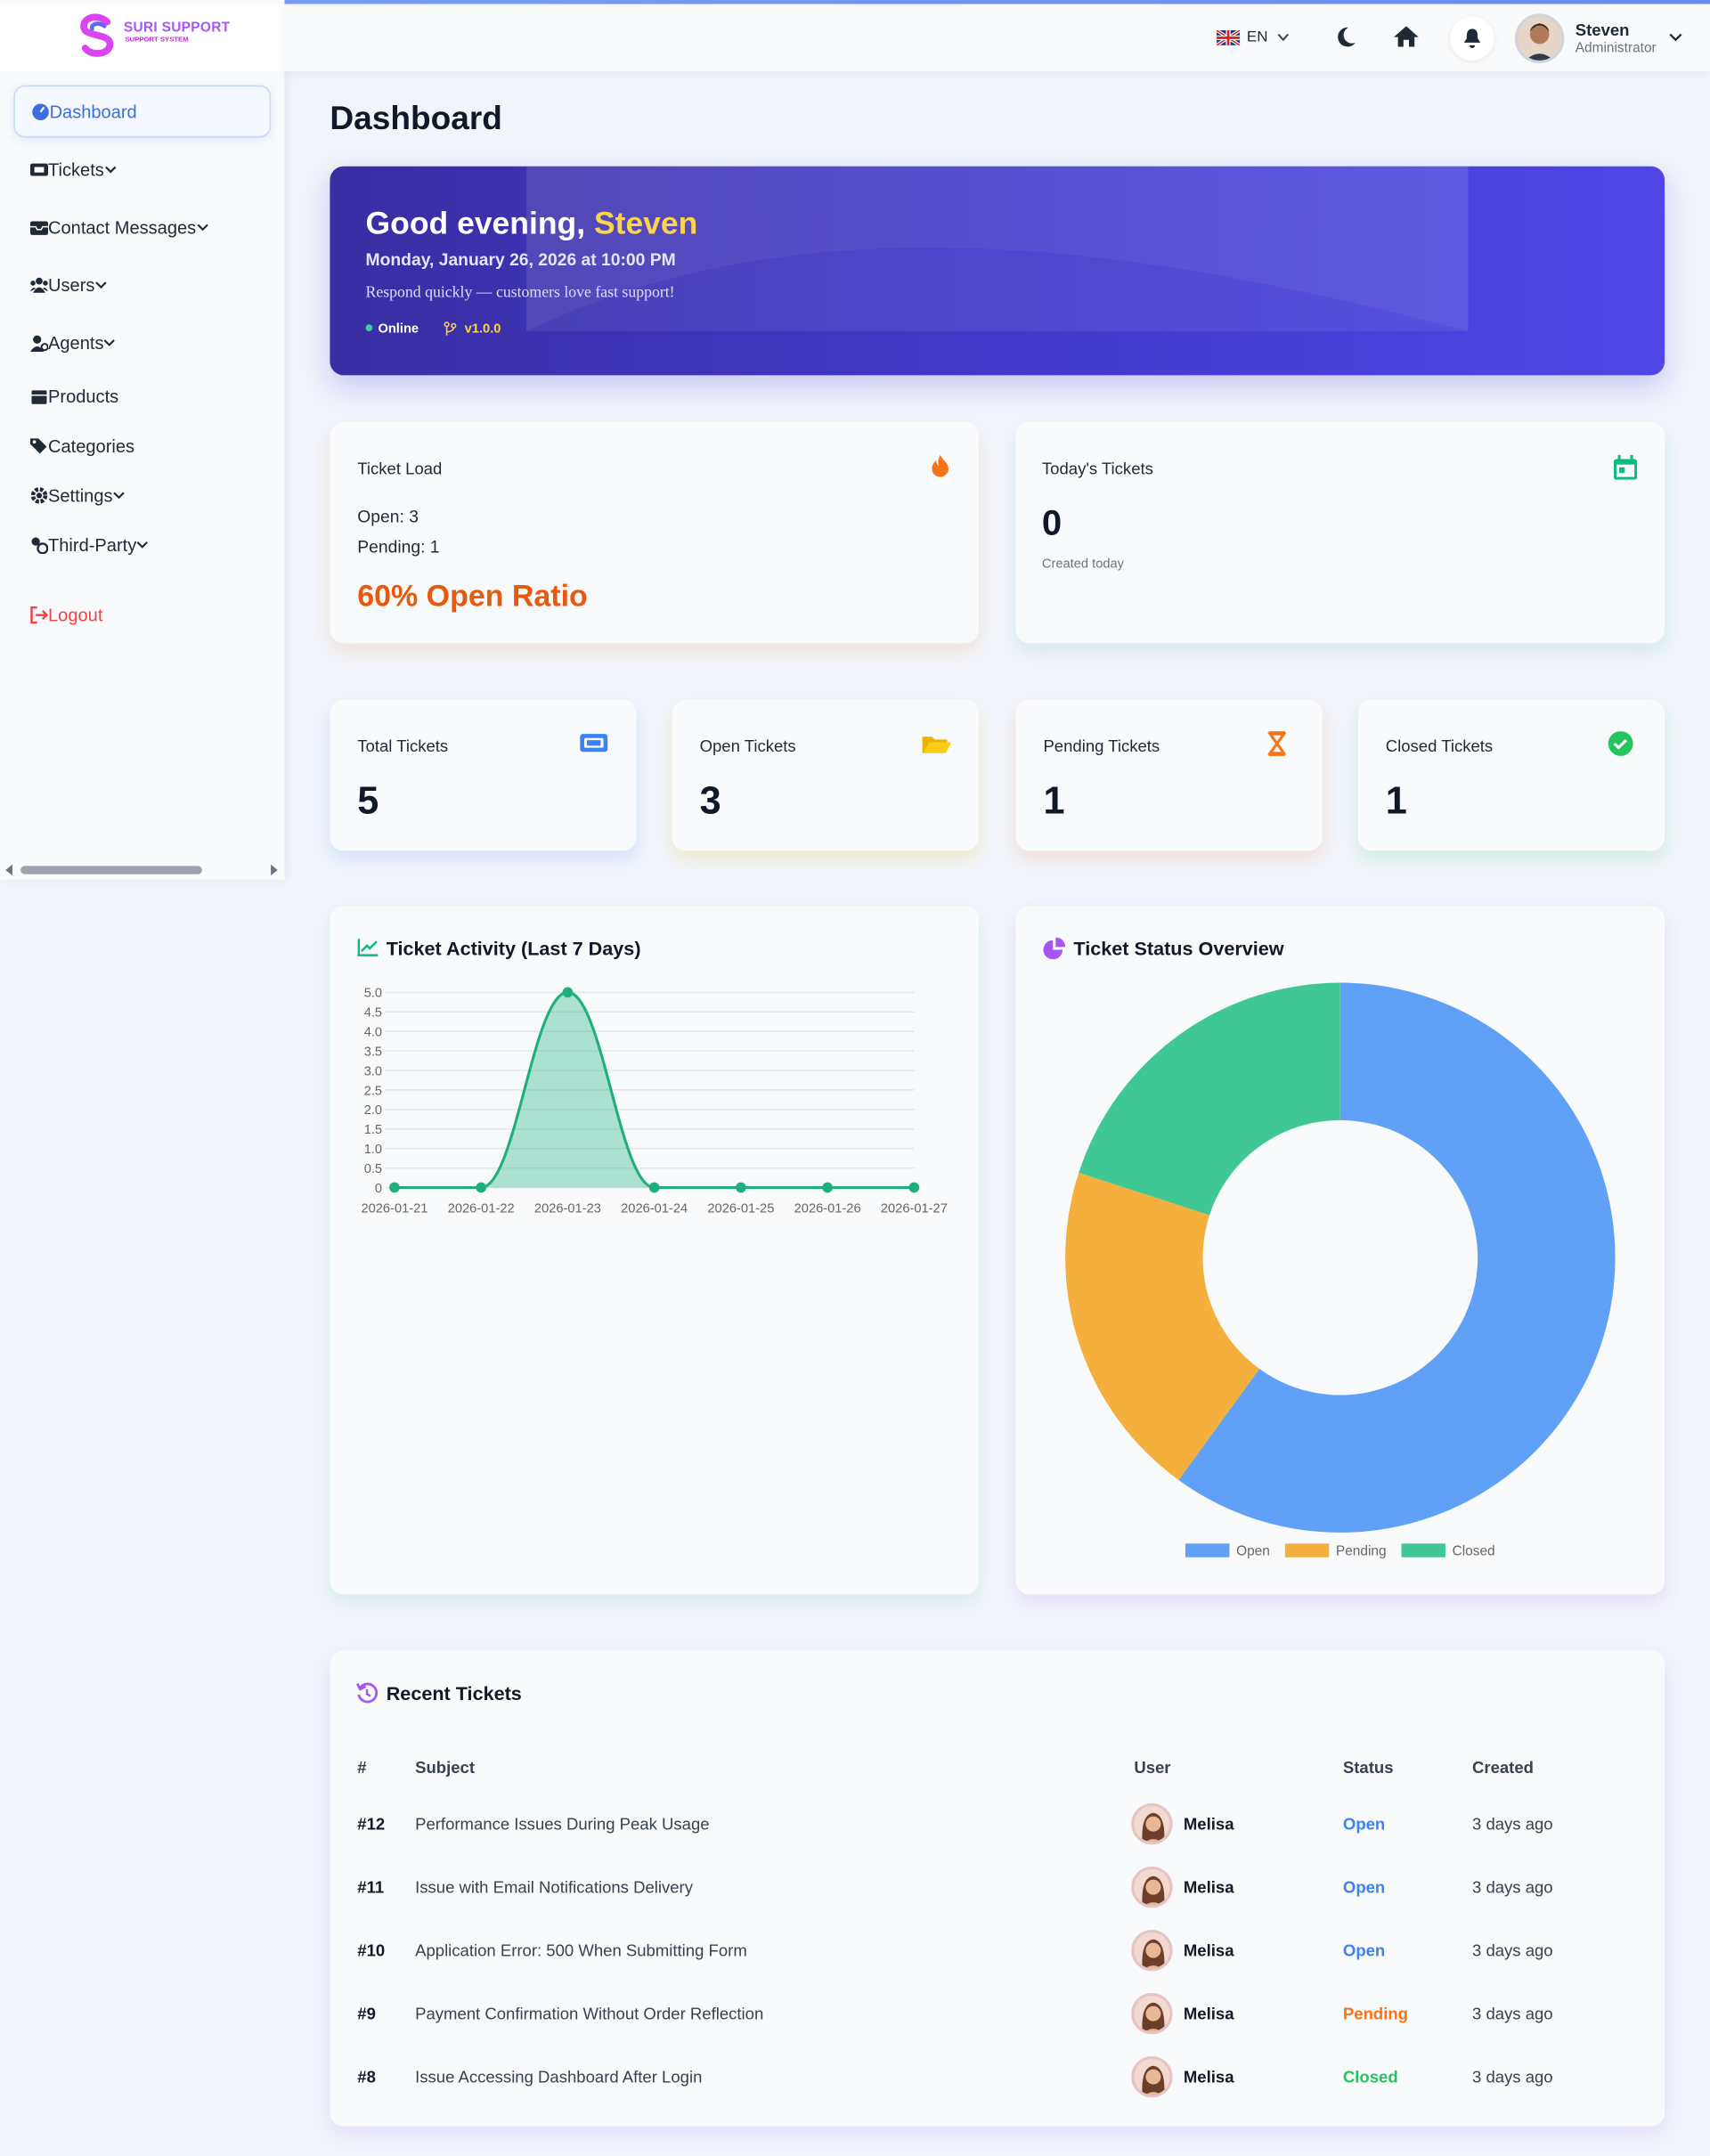 The image size is (1710, 2156). Describe the element at coordinates (532, 223) in the screenshot. I see `greeting: Good evening, Steven` at that location.